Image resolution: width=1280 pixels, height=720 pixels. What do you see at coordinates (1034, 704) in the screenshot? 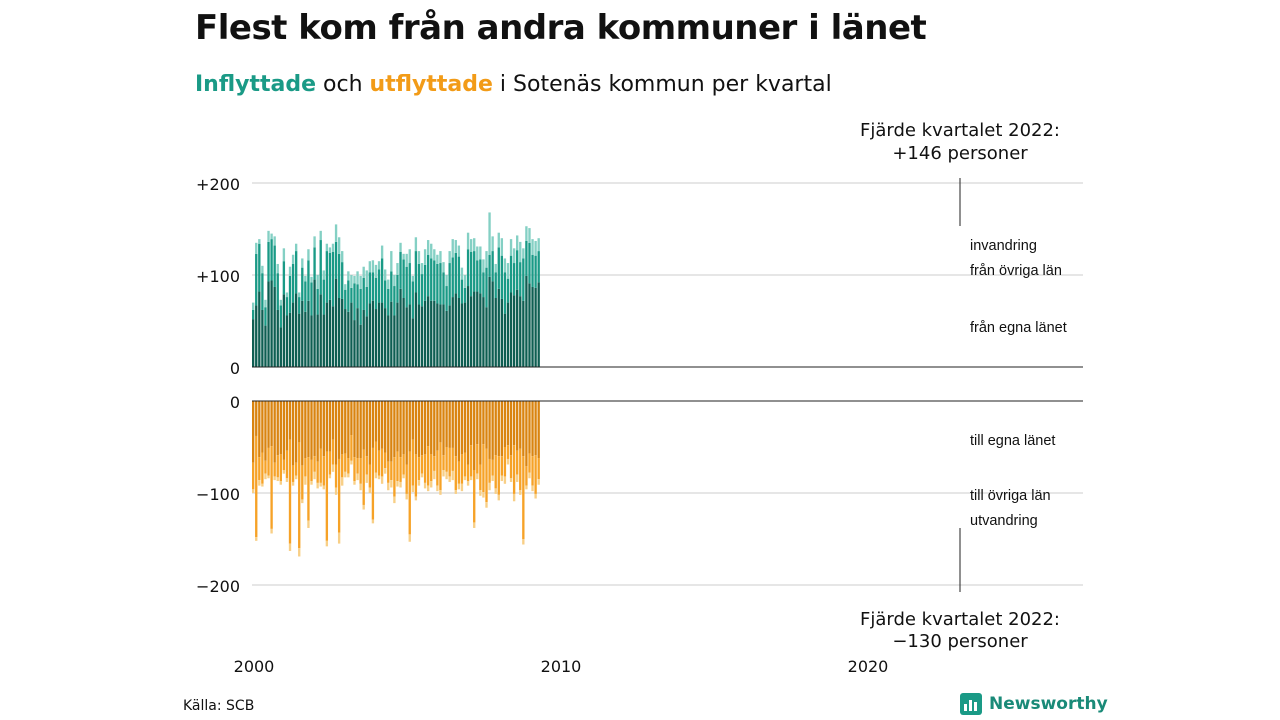
I see `brand-logo: Newsworthy` at bounding box center [1034, 704].